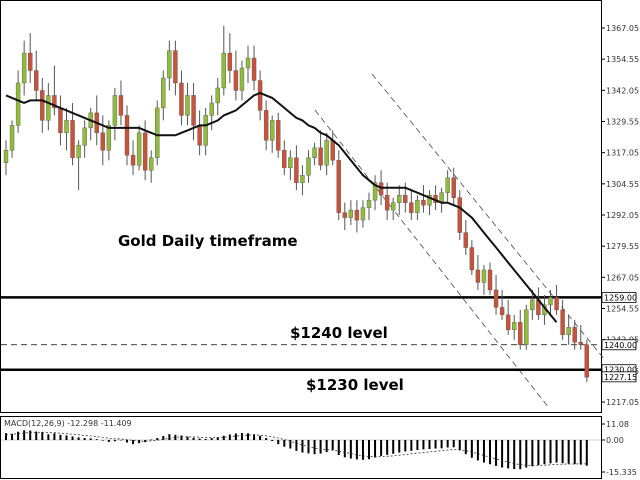 Image resolution: width=640 pixels, height=480 pixels. I want to click on macd-tick-label: -15.335, so click(621, 472).